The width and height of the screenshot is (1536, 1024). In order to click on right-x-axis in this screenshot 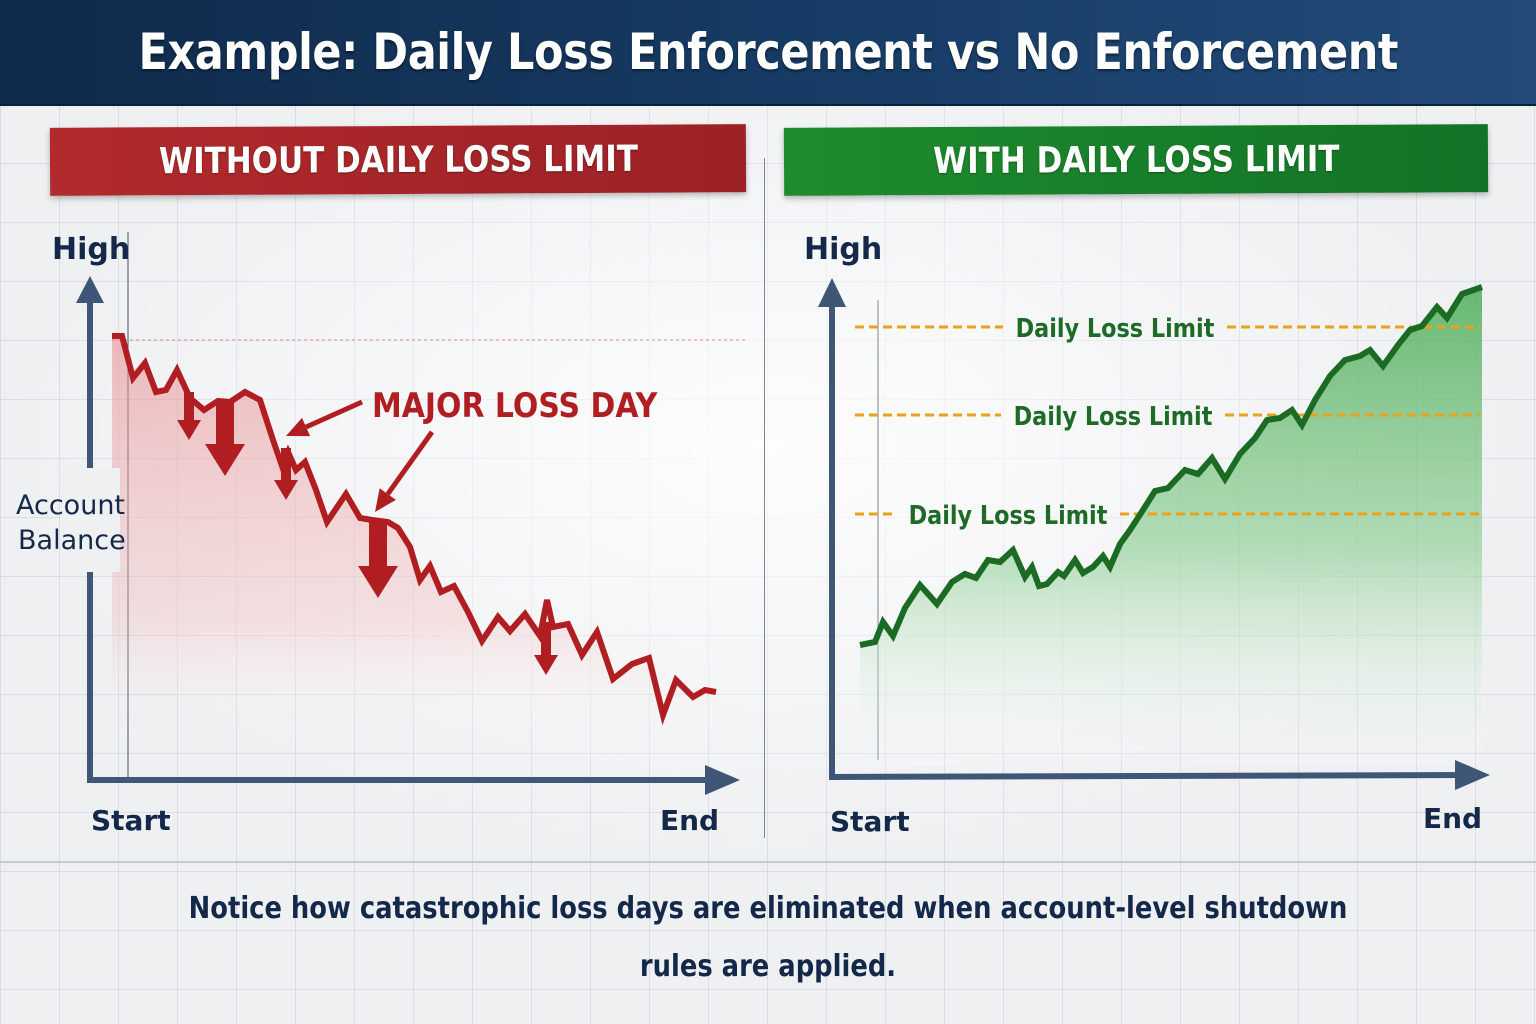, I will do `click(1148, 776)`.